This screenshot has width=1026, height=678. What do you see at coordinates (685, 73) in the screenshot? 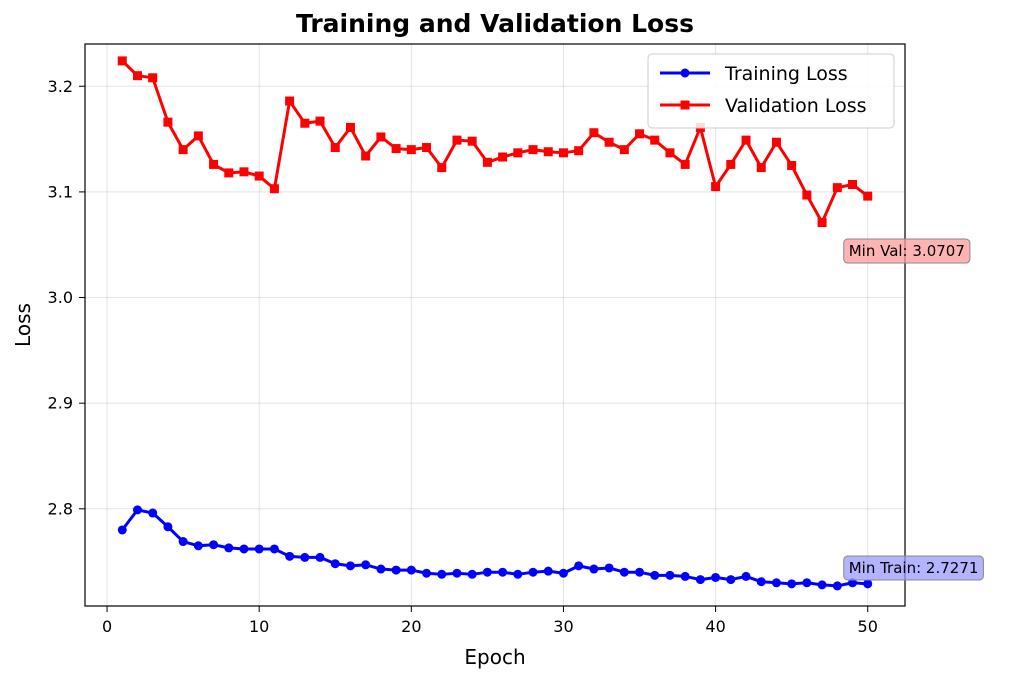
I see `legend-training-marker` at bounding box center [685, 73].